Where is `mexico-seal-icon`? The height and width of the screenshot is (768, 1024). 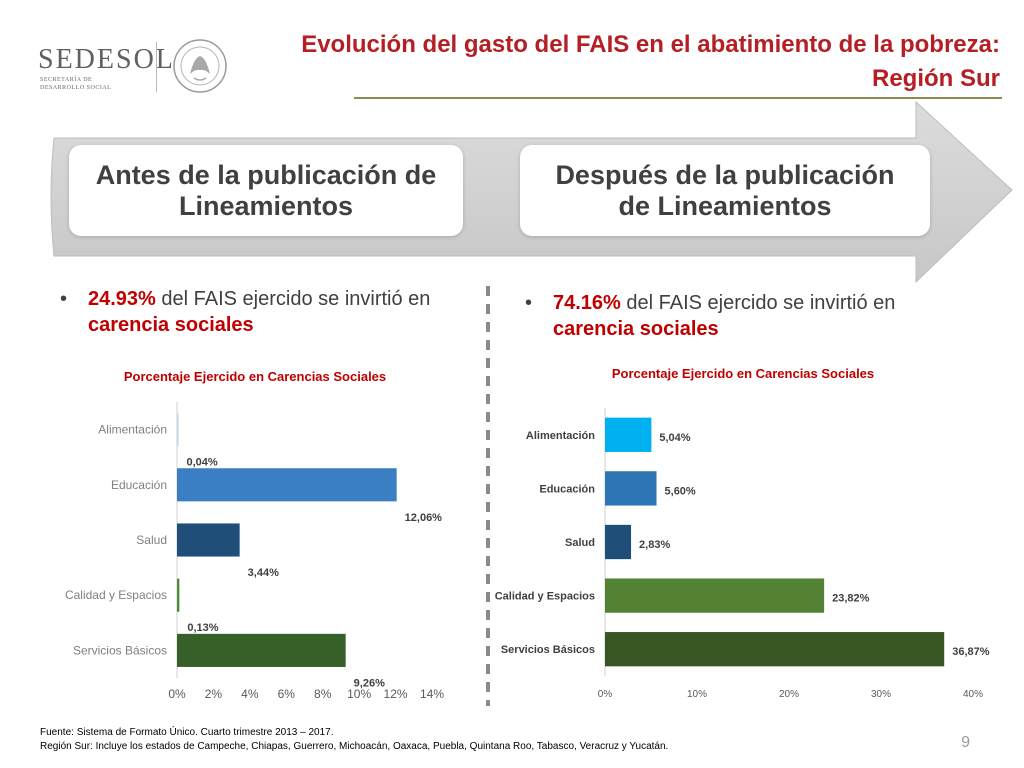
mexico-seal-icon is located at coordinates (200, 66).